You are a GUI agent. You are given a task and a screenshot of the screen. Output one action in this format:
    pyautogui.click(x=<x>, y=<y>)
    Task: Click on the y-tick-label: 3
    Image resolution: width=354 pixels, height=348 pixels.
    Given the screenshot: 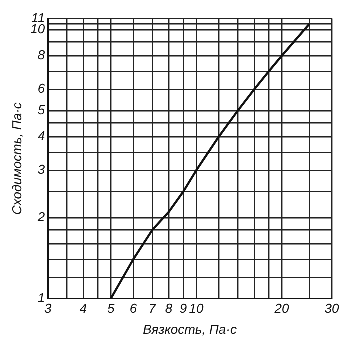 What is the action you would take?
    pyautogui.click(x=42, y=170)
    